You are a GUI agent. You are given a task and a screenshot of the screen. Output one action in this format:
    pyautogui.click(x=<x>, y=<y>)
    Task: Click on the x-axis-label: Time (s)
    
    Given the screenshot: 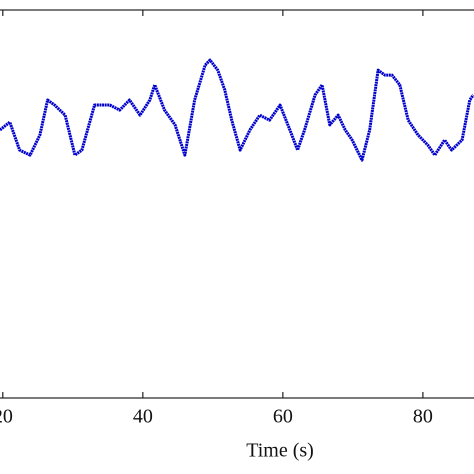 What is the action you would take?
    pyautogui.click(x=280, y=451)
    